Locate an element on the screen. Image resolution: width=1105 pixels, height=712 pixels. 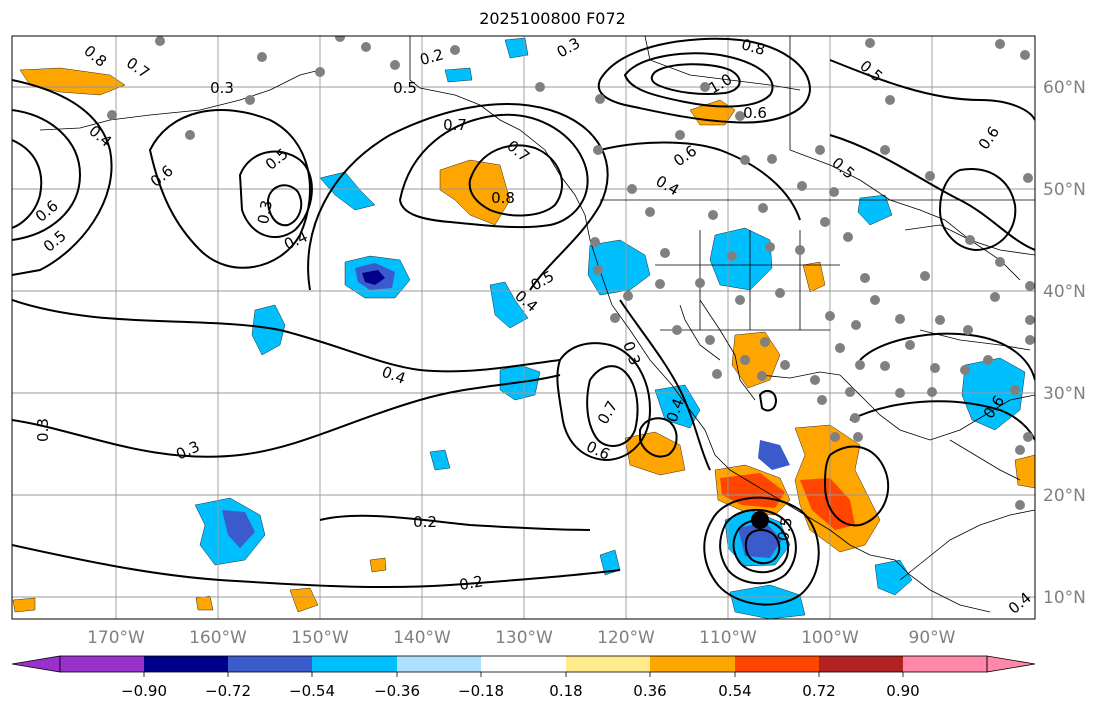
colorbar-tick-label: 0.90 is located at coordinates (902, 691).